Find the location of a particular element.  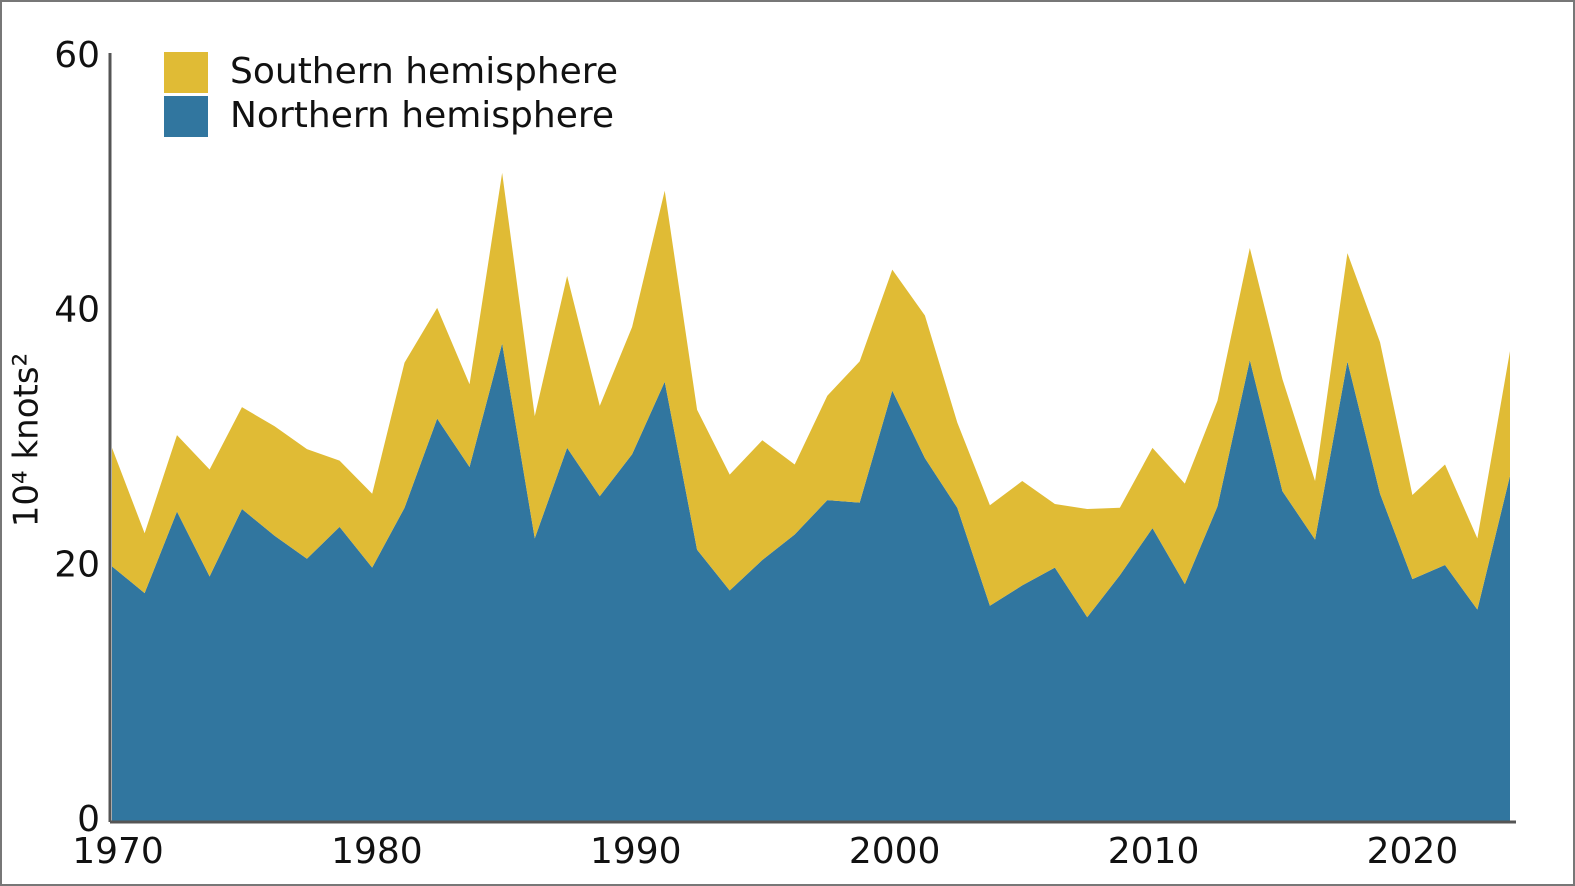

x-tick-label: 1980 is located at coordinates (377, 851).